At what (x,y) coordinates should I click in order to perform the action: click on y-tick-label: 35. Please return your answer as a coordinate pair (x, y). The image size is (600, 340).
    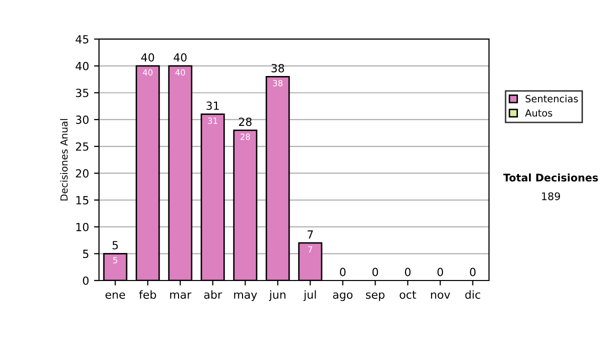
    Looking at the image, I should click on (82, 93).